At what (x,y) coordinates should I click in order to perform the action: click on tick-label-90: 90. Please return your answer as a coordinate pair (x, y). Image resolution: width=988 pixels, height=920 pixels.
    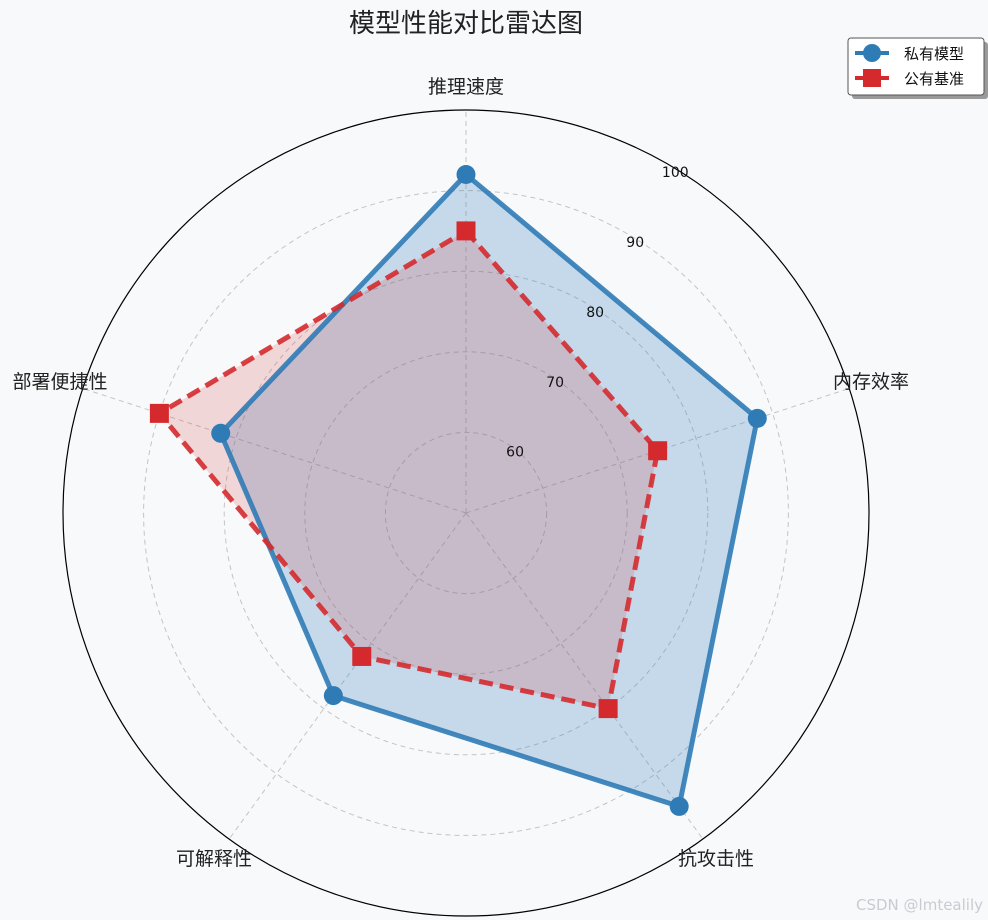
    Looking at the image, I should click on (635, 243).